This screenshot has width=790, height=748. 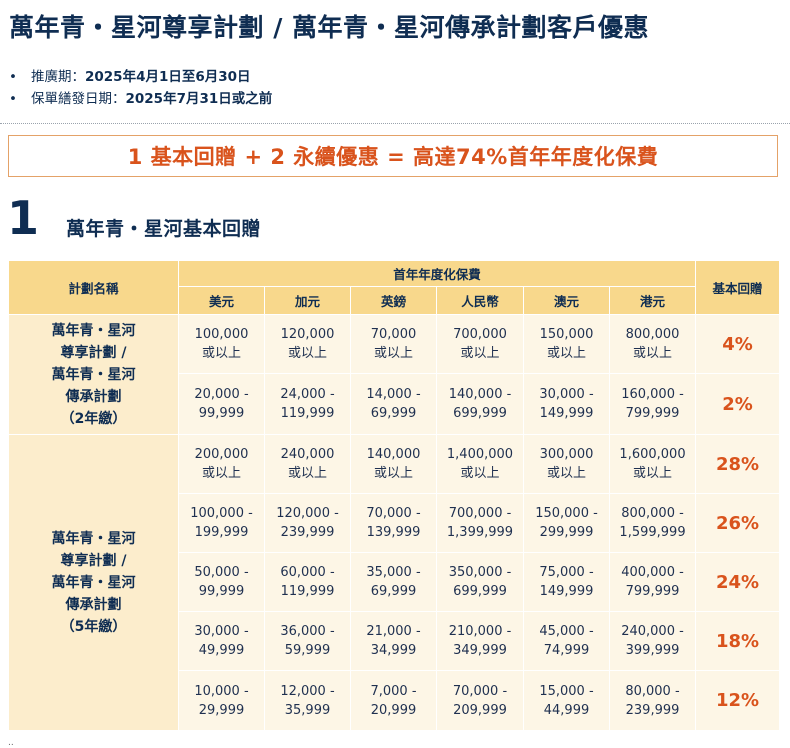 I want to click on premium-range-cell: 240,000 或以上, so click(x=307, y=464).